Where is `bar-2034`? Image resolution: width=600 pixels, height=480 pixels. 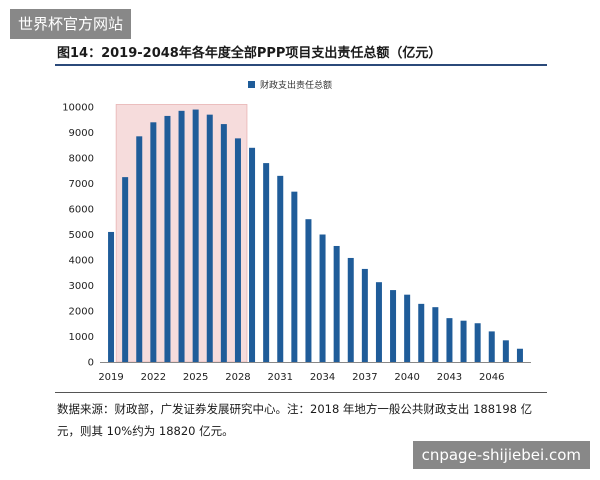
bar-2034 is located at coordinates (322, 298).